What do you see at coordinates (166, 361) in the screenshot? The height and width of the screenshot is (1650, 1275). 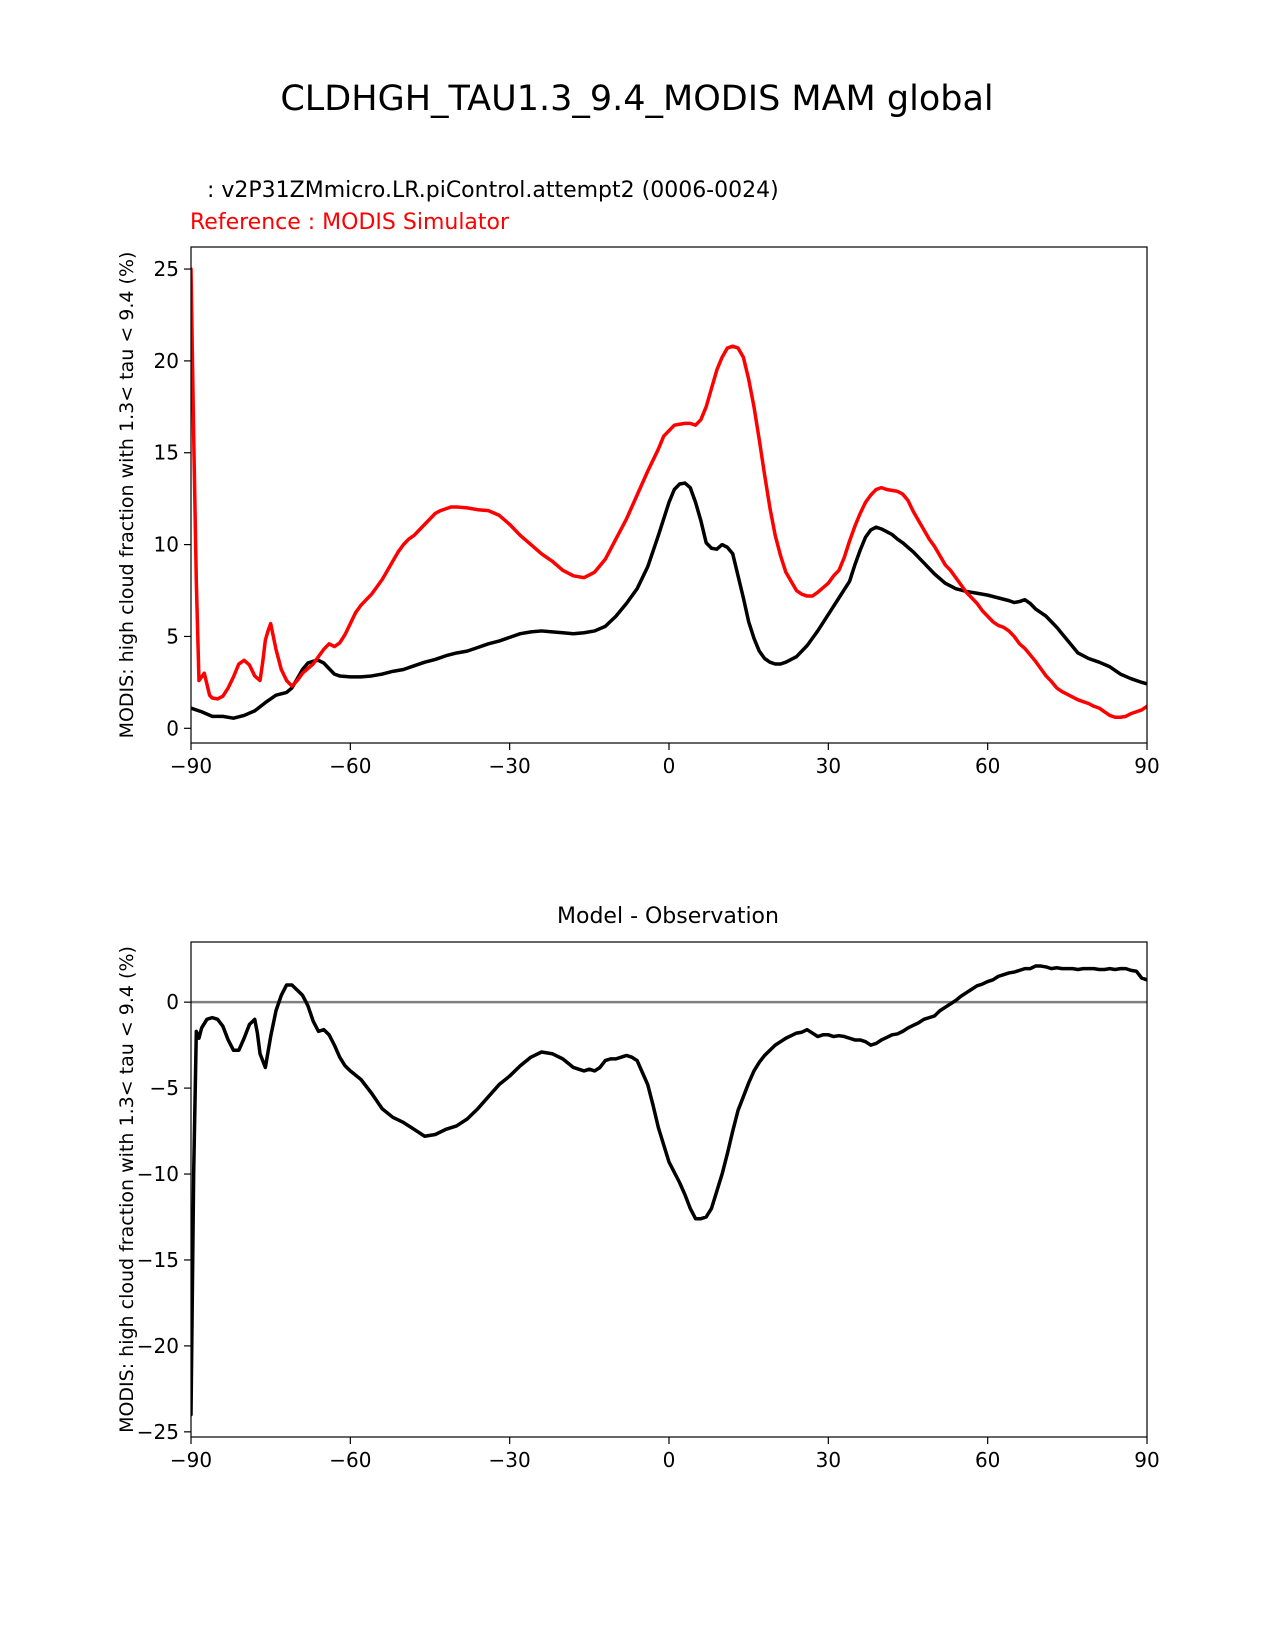 I see `y-tick-label: 20` at bounding box center [166, 361].